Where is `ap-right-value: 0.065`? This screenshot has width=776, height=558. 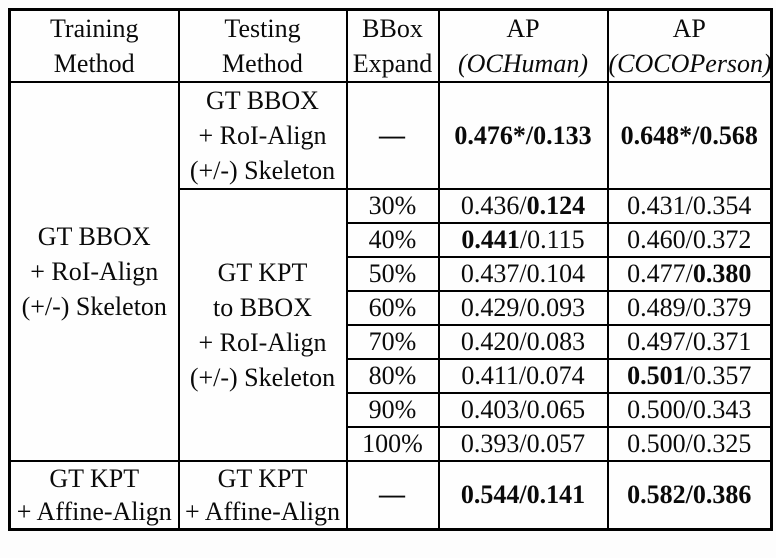
ap-right-value: 0.065 is located at coordinates (556, 409).